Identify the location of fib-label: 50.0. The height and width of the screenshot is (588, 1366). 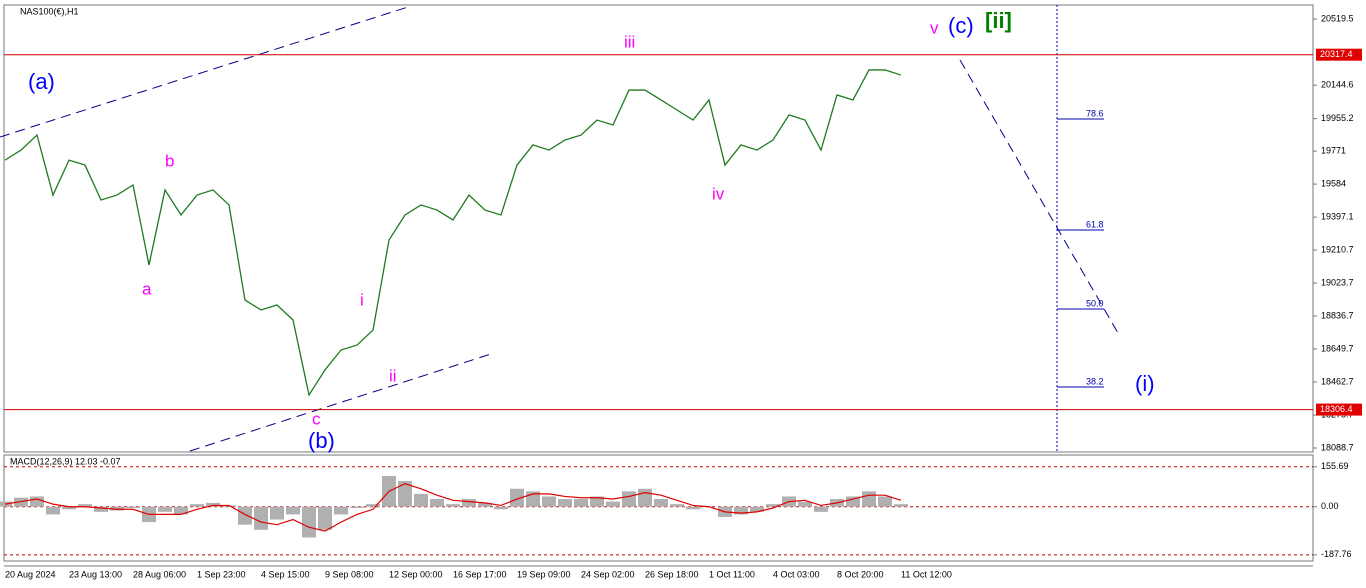
(1095, 303).